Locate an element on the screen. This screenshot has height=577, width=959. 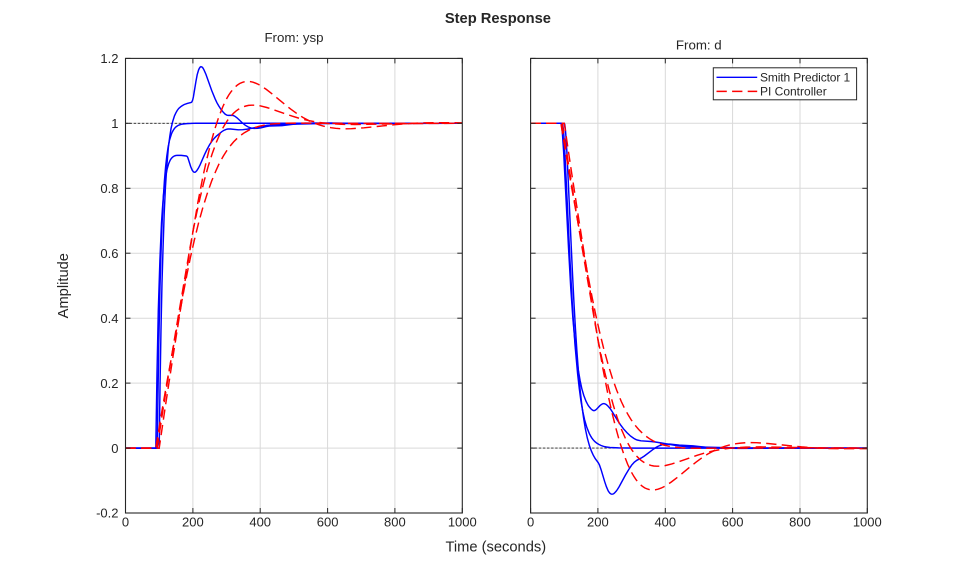
svg-text: 0.6 is located at coordinates (109, 253).